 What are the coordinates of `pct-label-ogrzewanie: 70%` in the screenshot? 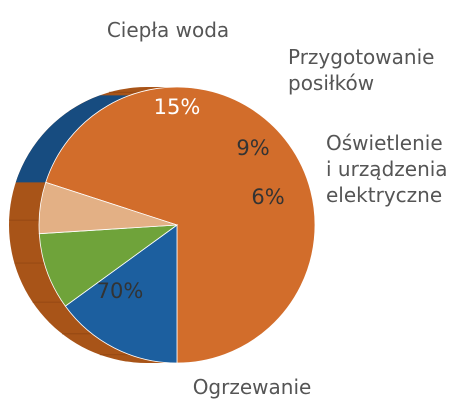 It's located at (120, 291).